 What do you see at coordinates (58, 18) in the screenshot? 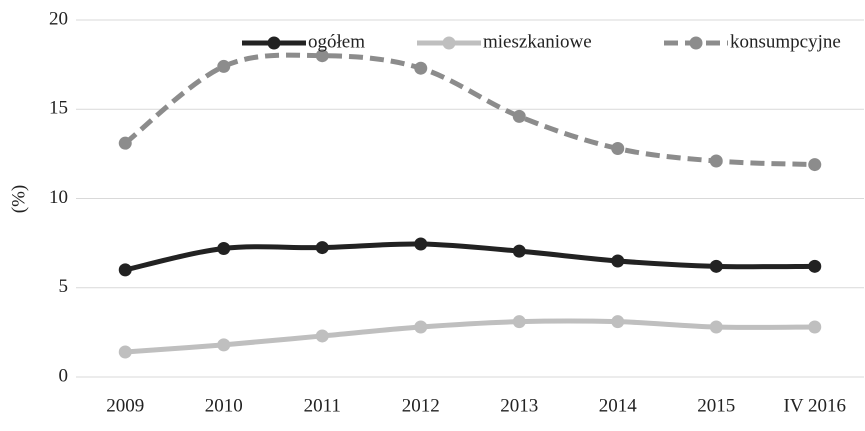
I see `y-tick-label: 20` at bounding box center [58, 18].